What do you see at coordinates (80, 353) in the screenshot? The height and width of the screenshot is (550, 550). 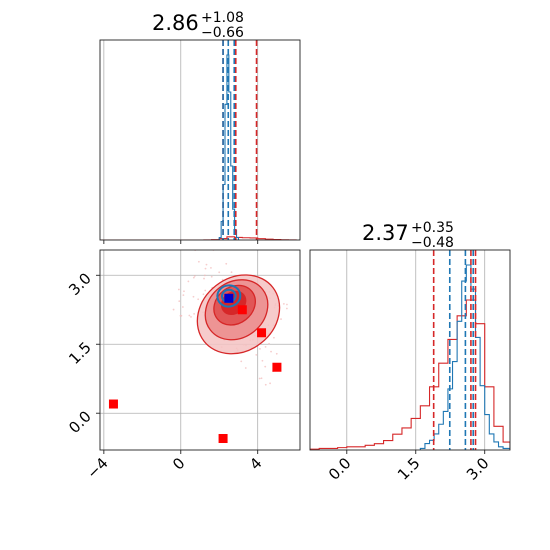 I see `scatter-y-tick-label: 1.5` at bounding box center [80, 353].